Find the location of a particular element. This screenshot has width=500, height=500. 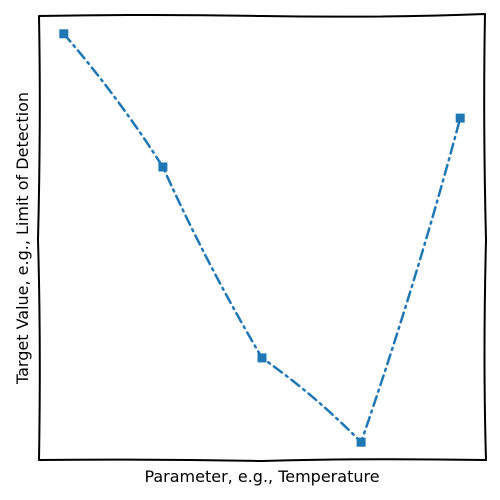

y-axis-label: Target Value, e.g., Limit of Detection is located at coordinates (22, 238).